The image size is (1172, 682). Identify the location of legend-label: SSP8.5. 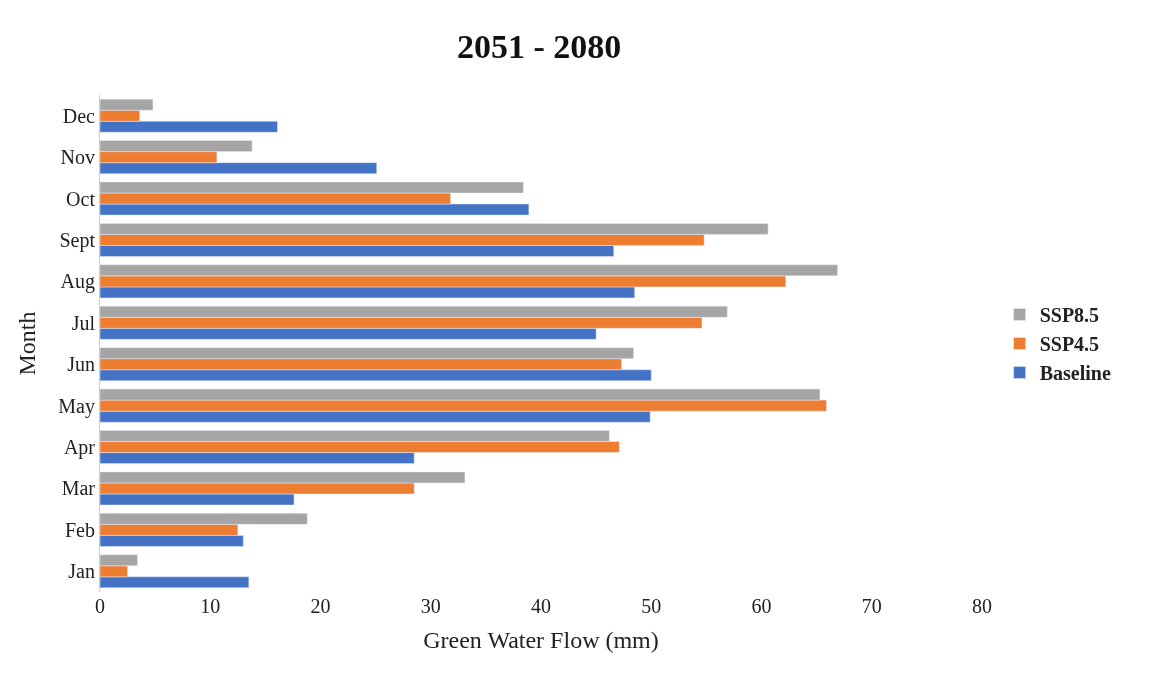
(1069, 315).